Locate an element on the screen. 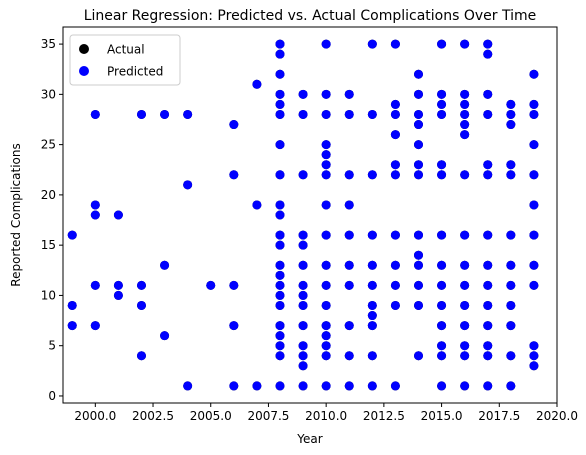 The width and height of the screenshot is (586, 455). y-tick-label: 0 is located at coordinates (52, 396).